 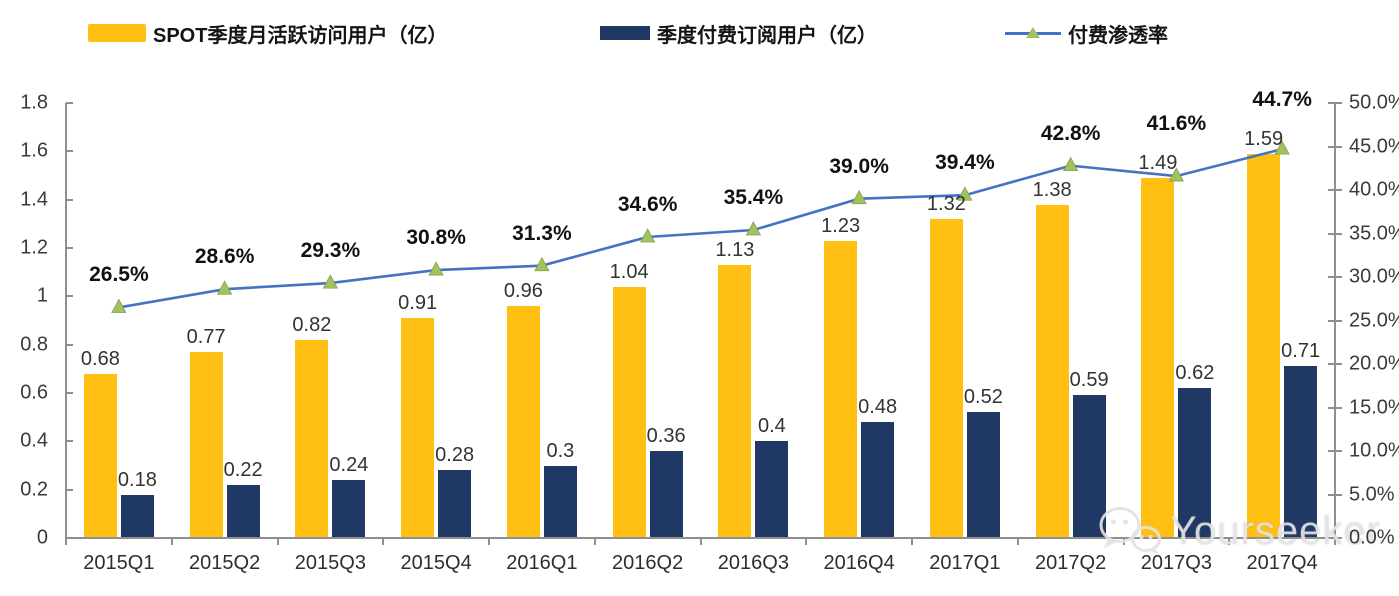 What do you see at coordinates (859, 166) in the screenshot?
I see `penetration-label: 39.0%` at bounding box center [859, 166].